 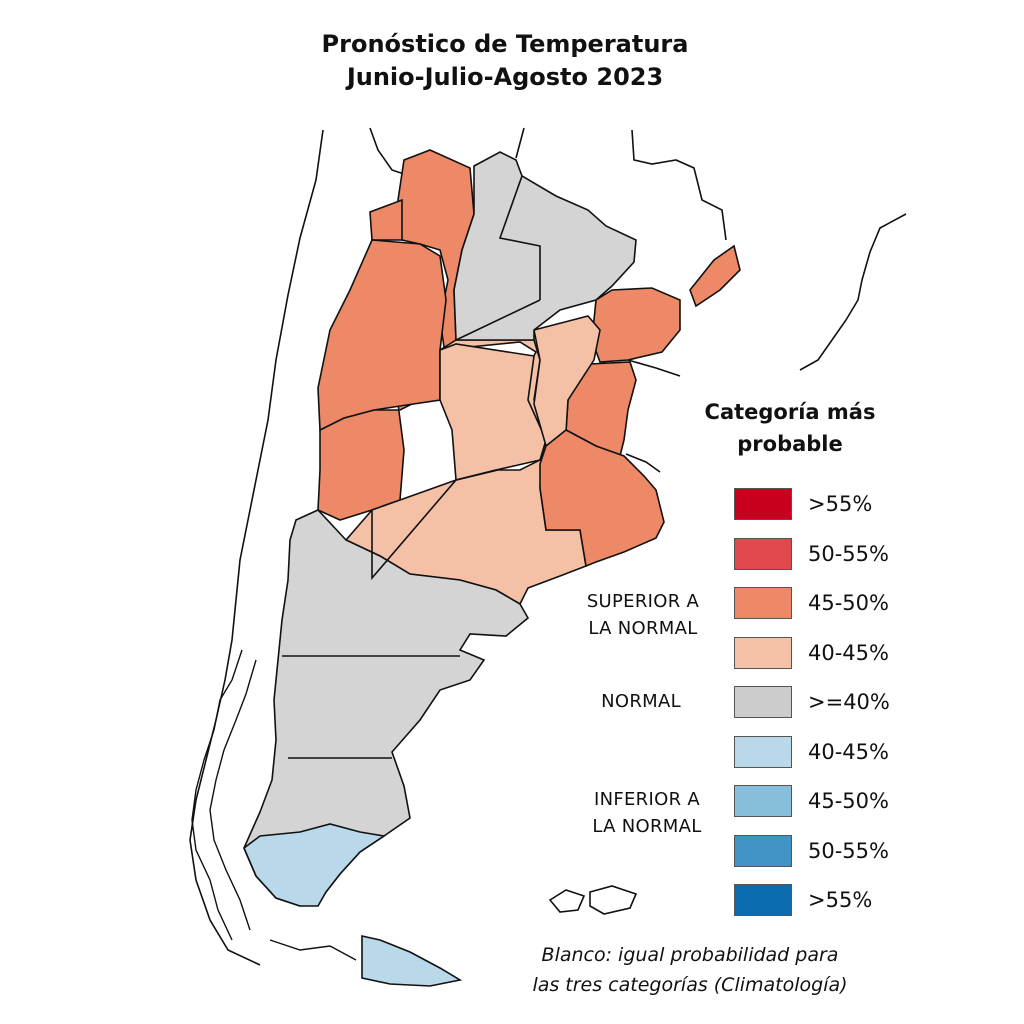 What do you see at coordinates (256, 547) in the screenshot?
I see `chile-coastline` at bounding box center [256, 547].